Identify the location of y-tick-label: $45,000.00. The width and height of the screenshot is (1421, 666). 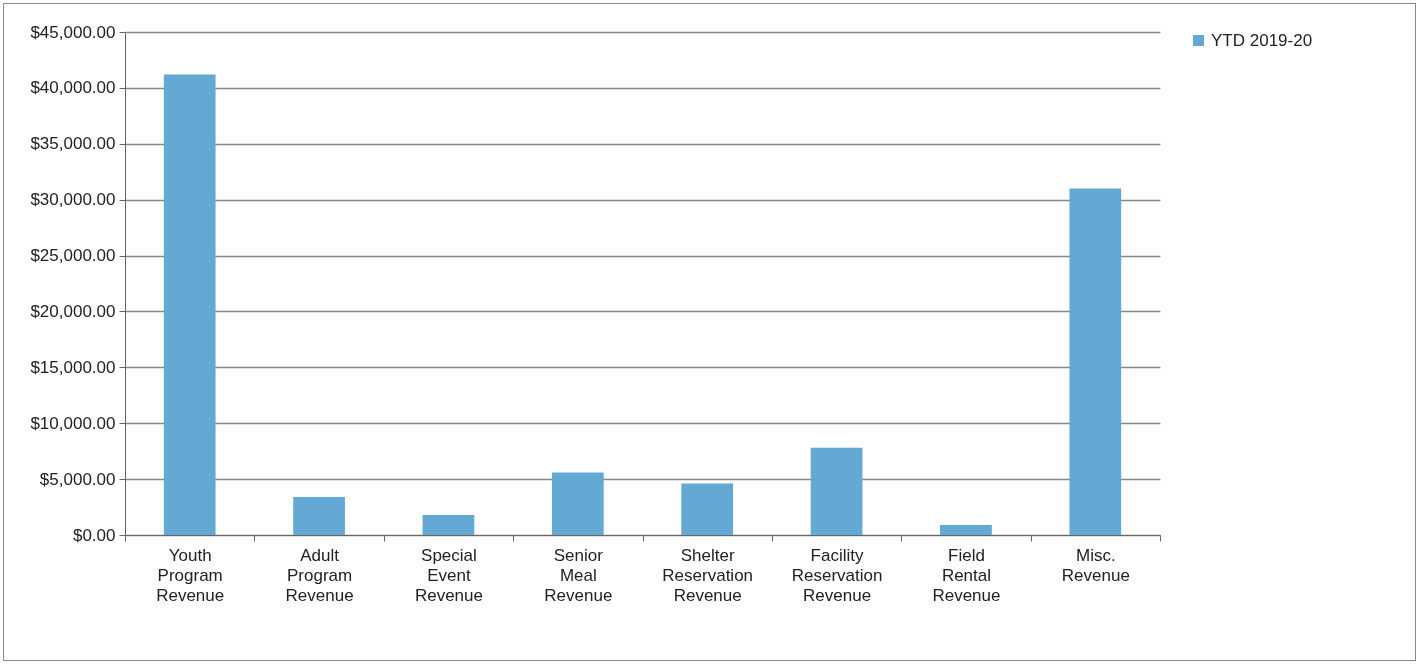
(73, 32).